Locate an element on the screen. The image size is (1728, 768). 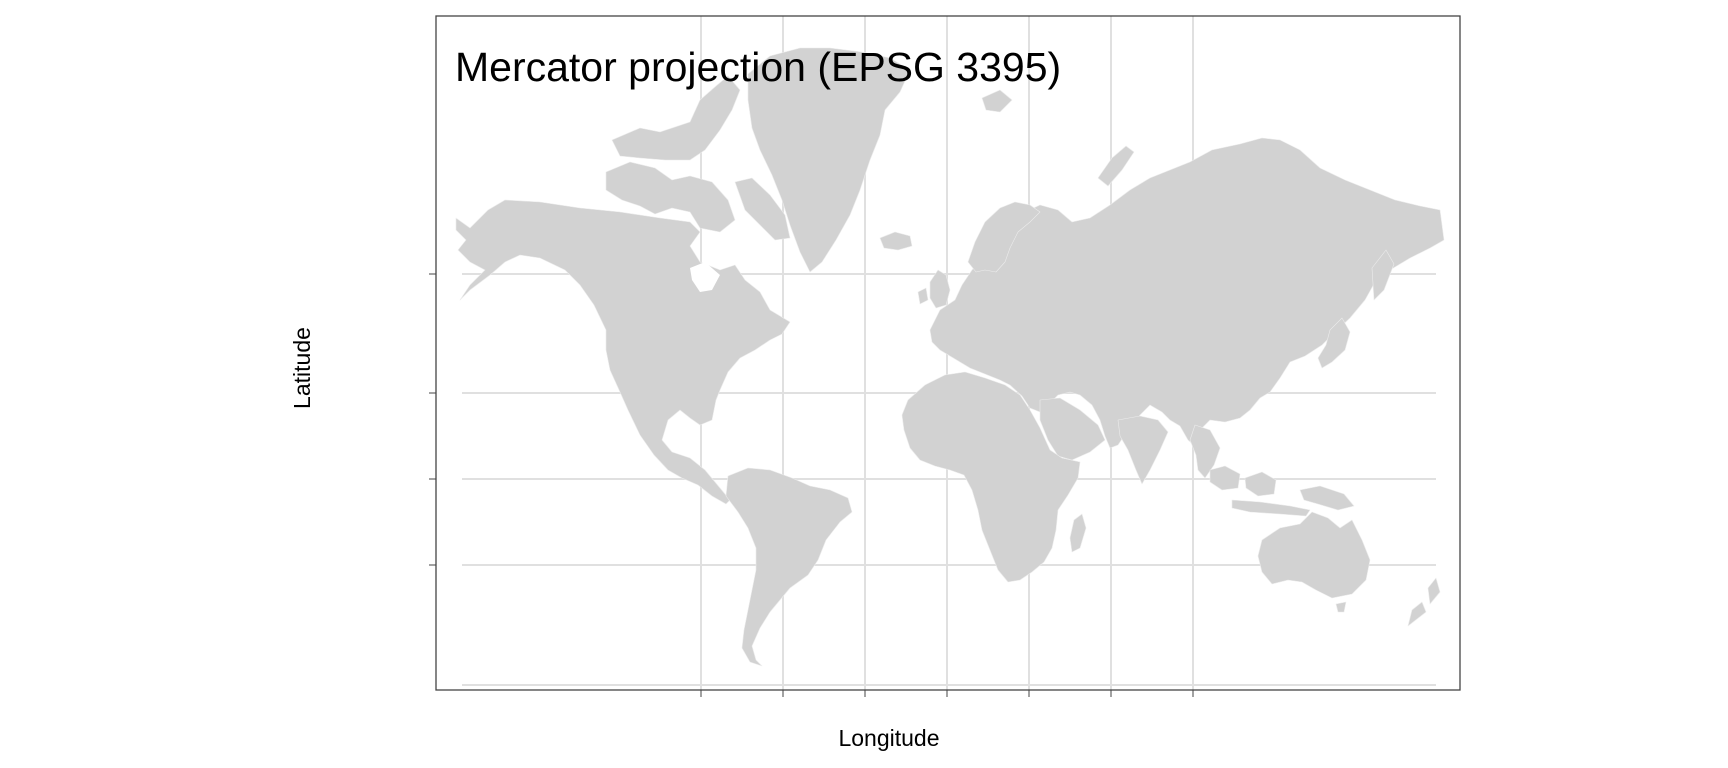
novaya-zemlya is located at coordinates (1116, 166).